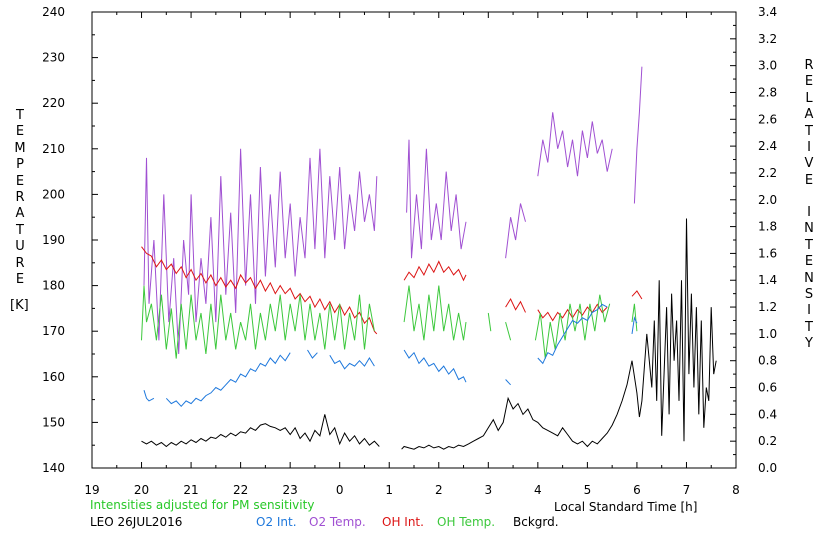  What do you see at coordinates (337, 522) in the screenshot?
I see `legend-o2-temp: O2 Temp.` at bounding box center [337, 522].